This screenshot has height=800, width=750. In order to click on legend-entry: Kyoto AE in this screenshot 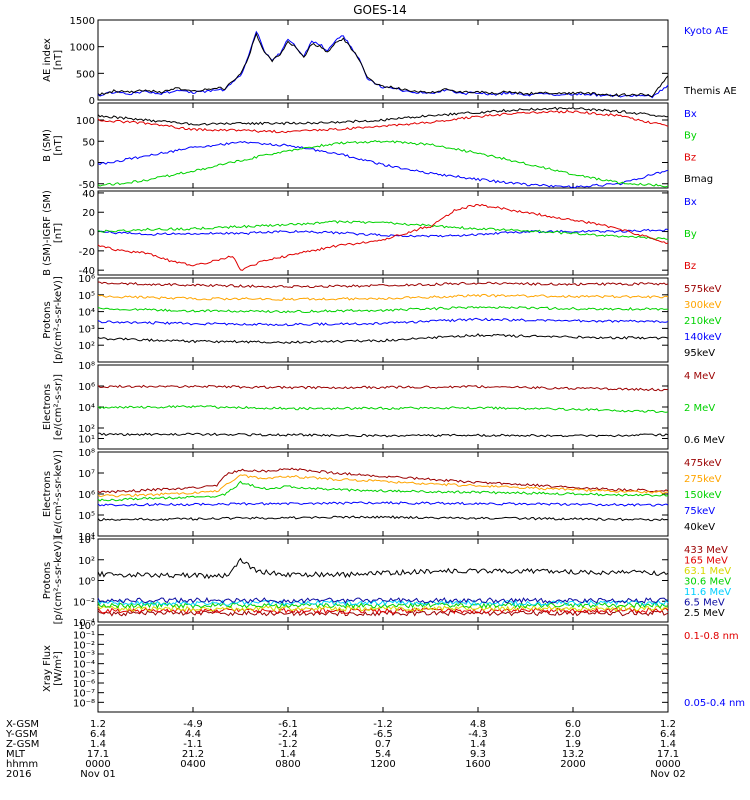, I will do `click(706, 31)`.